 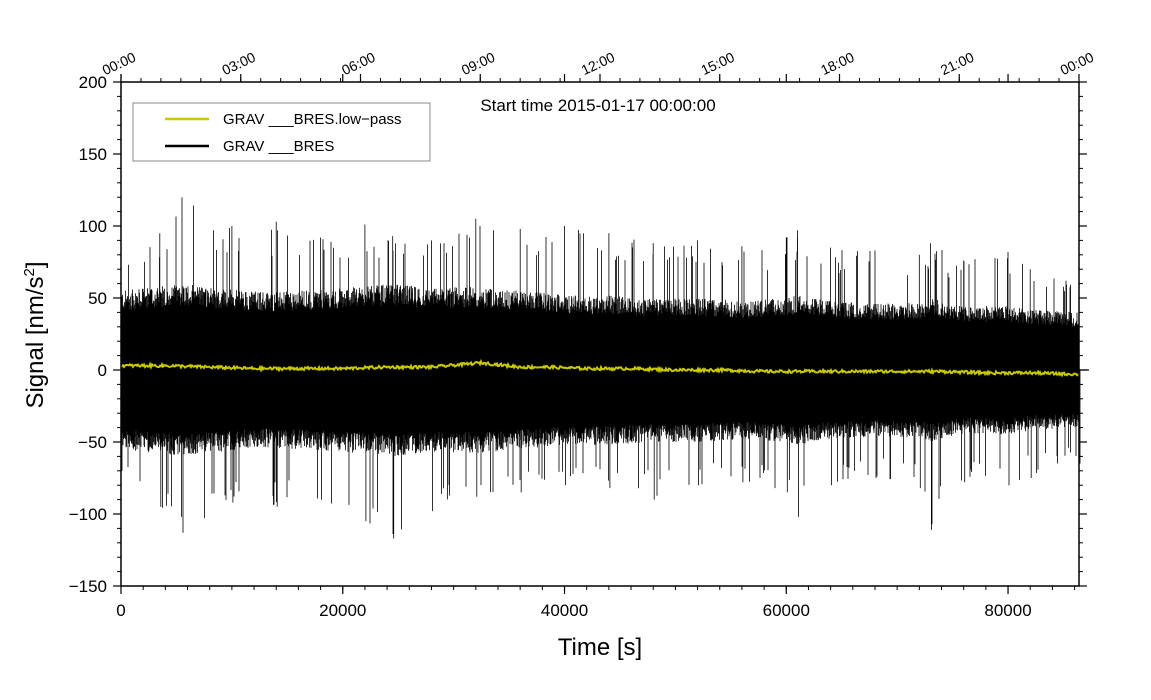 What do you see at coordinates (717, 63) in the screenshot?
I see `top-tick-label: 15:00` at bounding box center [717, 63].